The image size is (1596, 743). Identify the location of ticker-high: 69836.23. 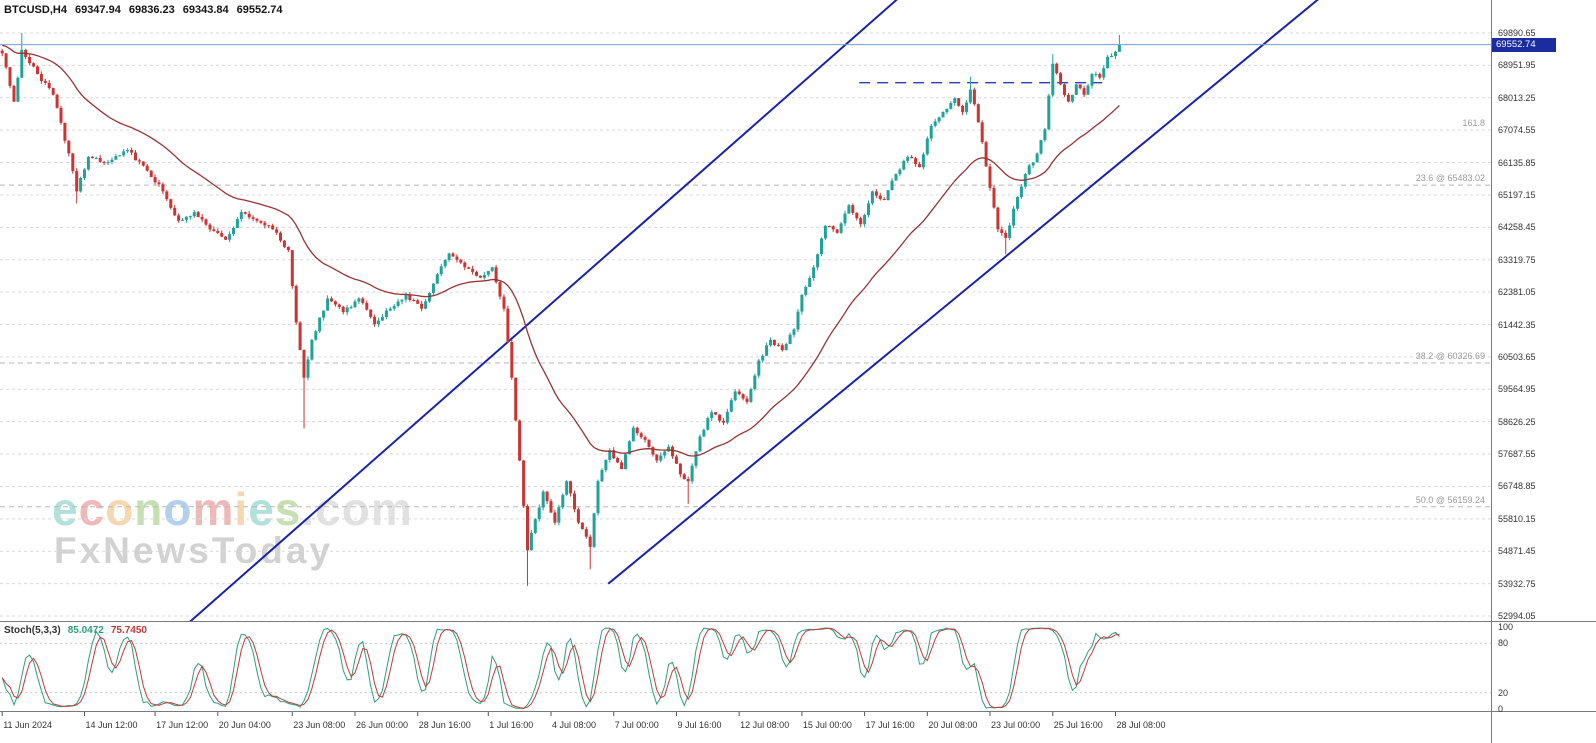
(151, 10).